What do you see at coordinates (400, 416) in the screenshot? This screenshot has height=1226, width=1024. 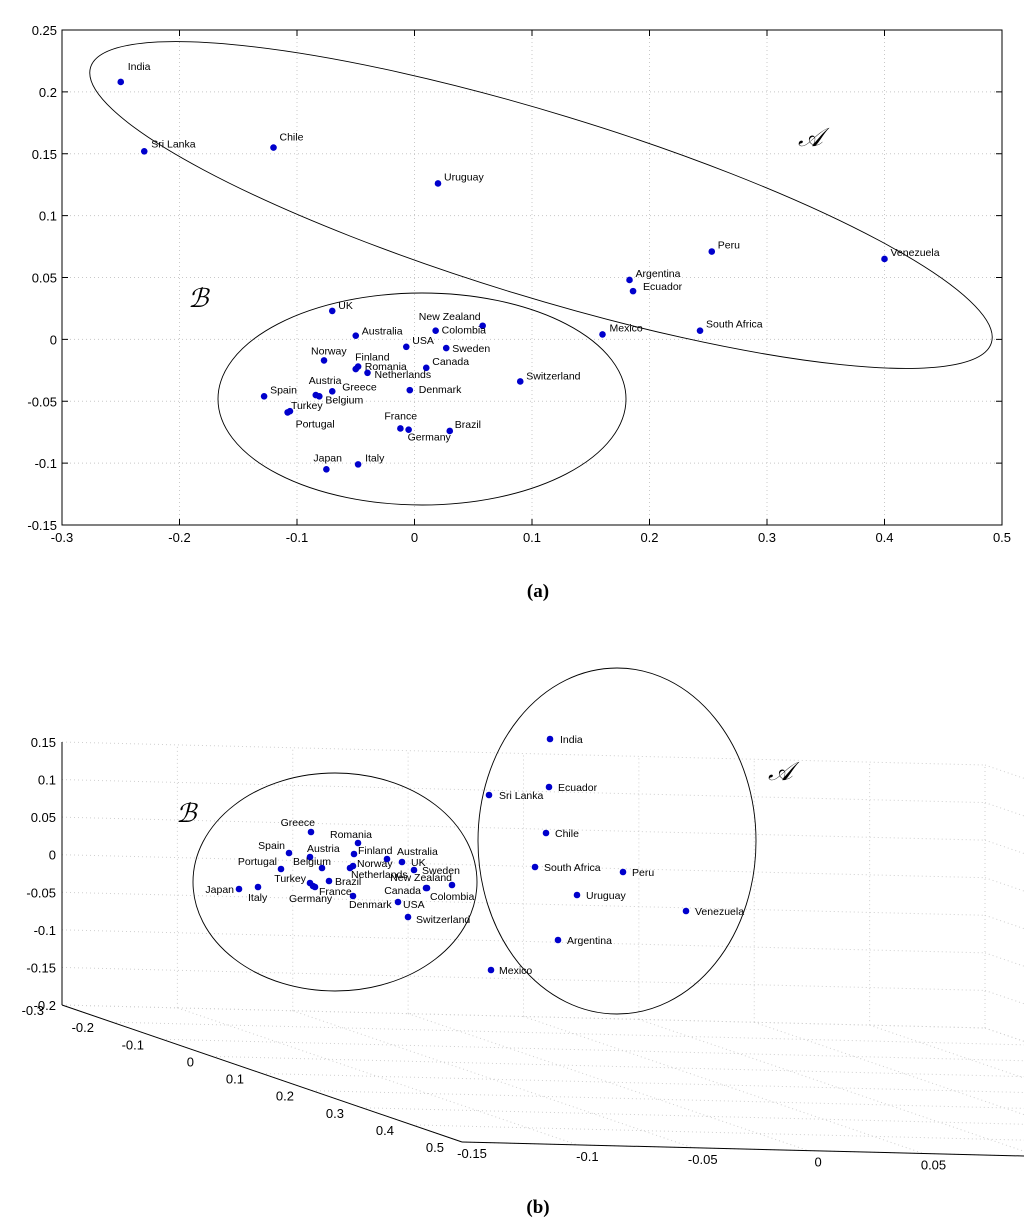 I see `point-label-france: France` at bounding box center [400, 416].